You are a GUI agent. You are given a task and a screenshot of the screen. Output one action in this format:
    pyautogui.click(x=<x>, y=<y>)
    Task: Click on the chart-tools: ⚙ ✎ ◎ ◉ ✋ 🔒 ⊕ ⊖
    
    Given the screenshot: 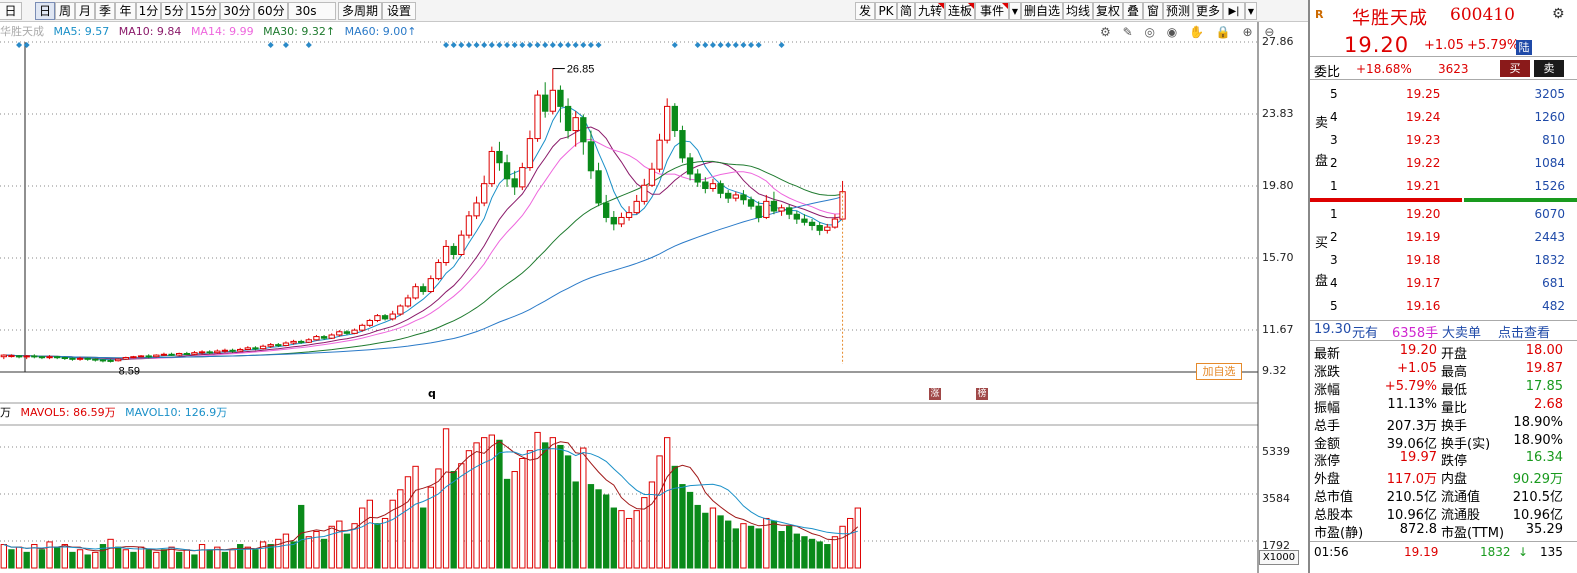 What is the action you would take?
    pyautogui.click(x=1189, y=32)
    